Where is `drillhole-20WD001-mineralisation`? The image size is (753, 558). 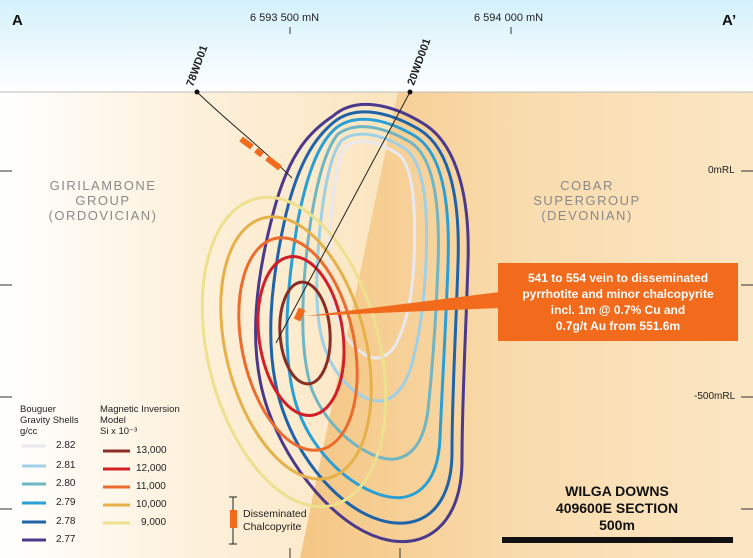
drillhole-20WD001-mineralisation is located at coordinates (299, 314).